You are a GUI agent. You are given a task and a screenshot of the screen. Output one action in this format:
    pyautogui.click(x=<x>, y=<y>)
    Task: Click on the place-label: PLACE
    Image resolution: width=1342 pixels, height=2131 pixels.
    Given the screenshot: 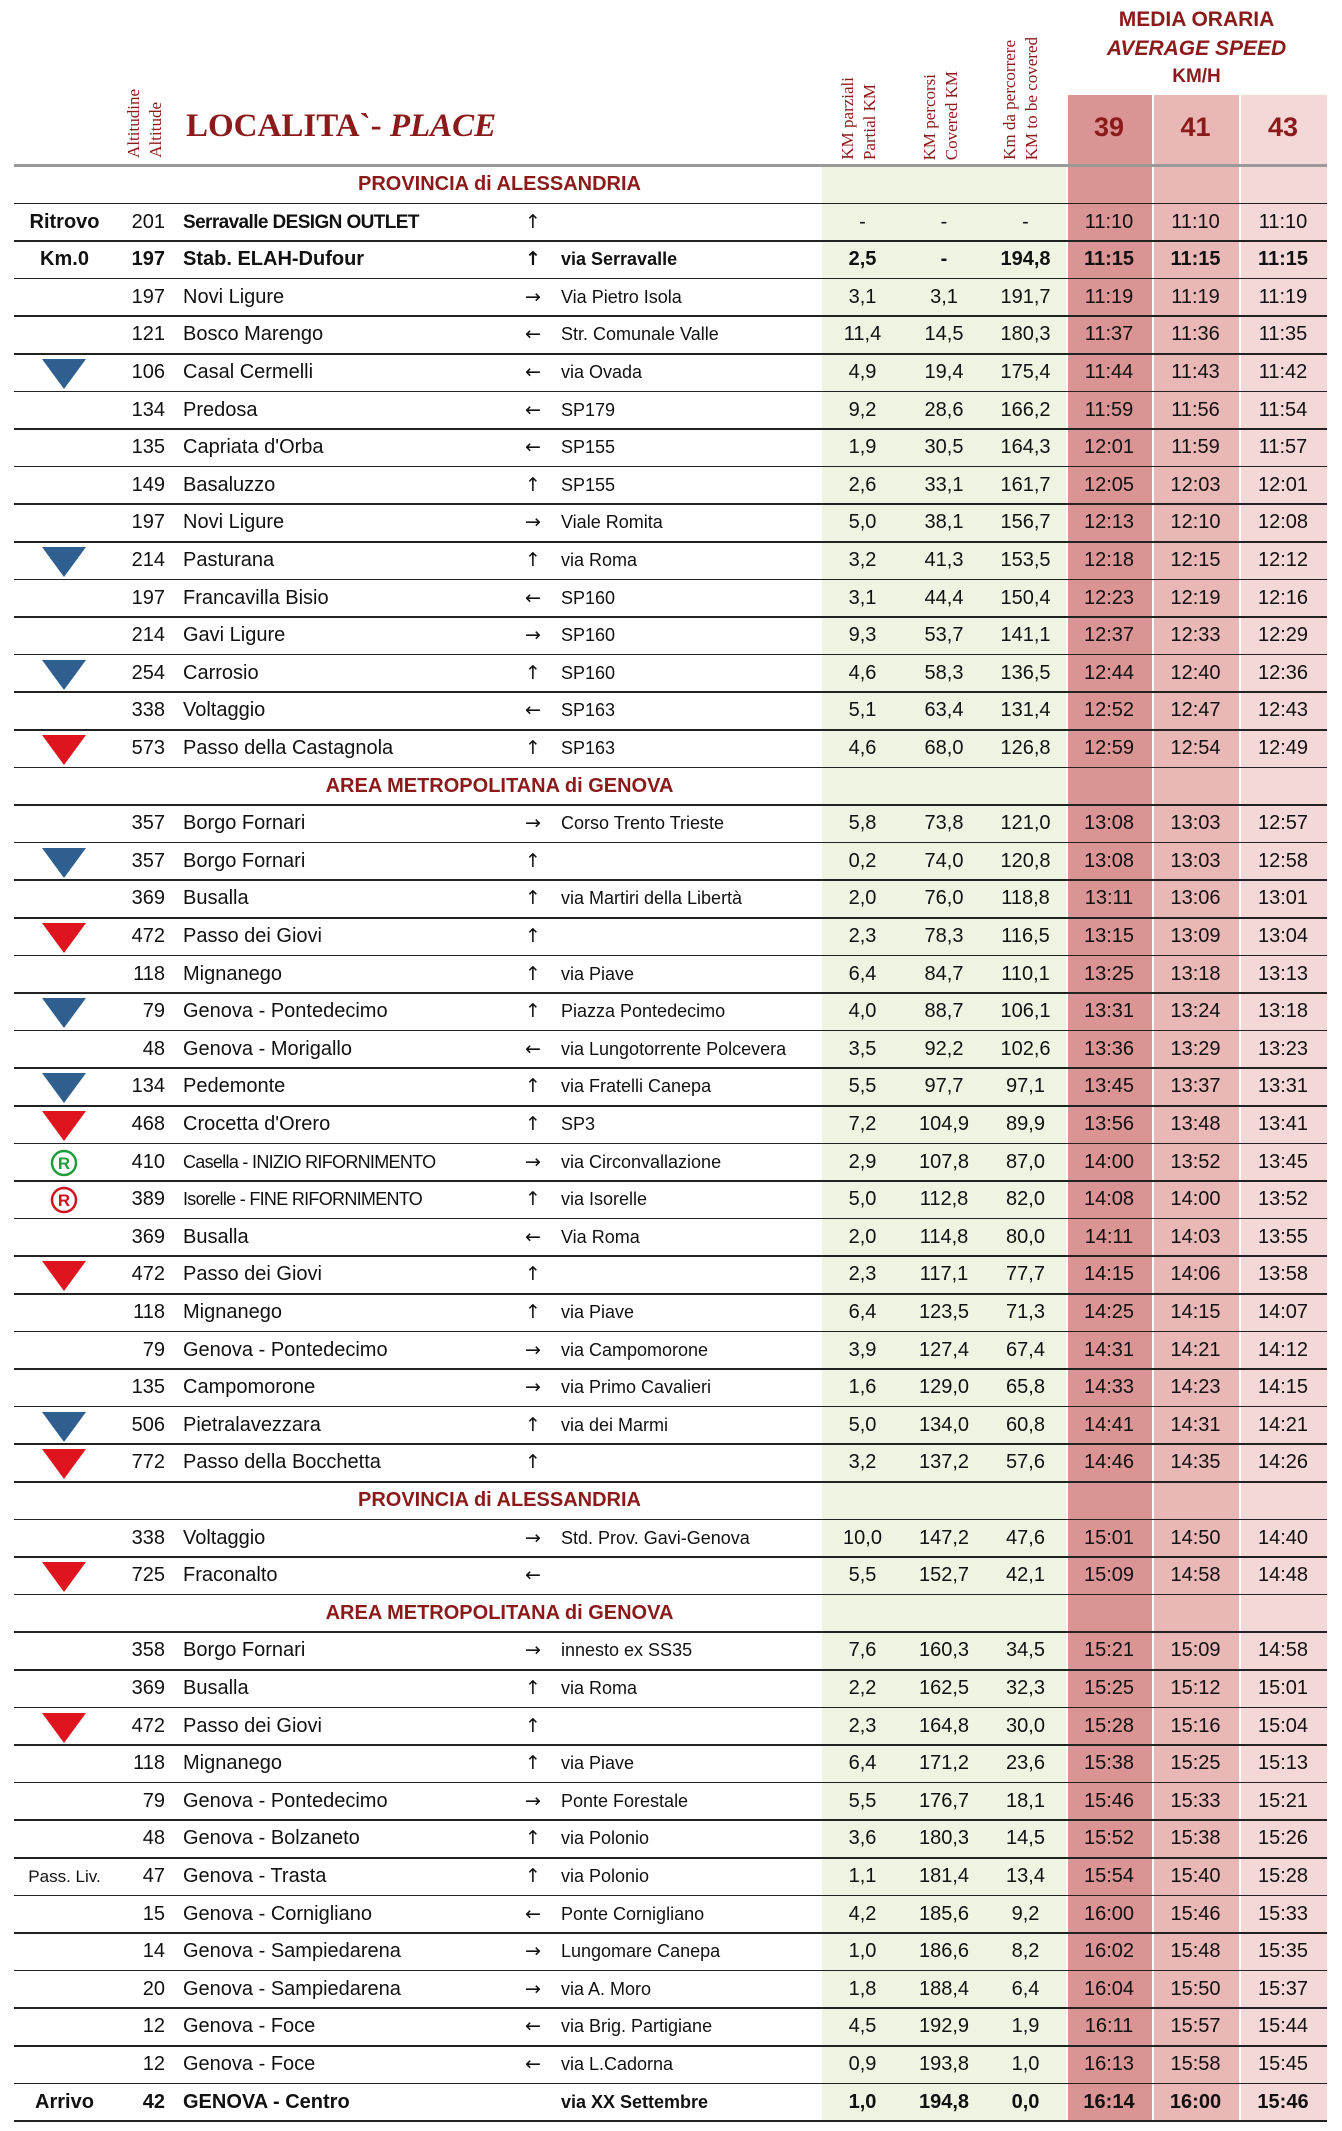 What is the action you would take?
    pyautogui.click(x=443, y=126)
    